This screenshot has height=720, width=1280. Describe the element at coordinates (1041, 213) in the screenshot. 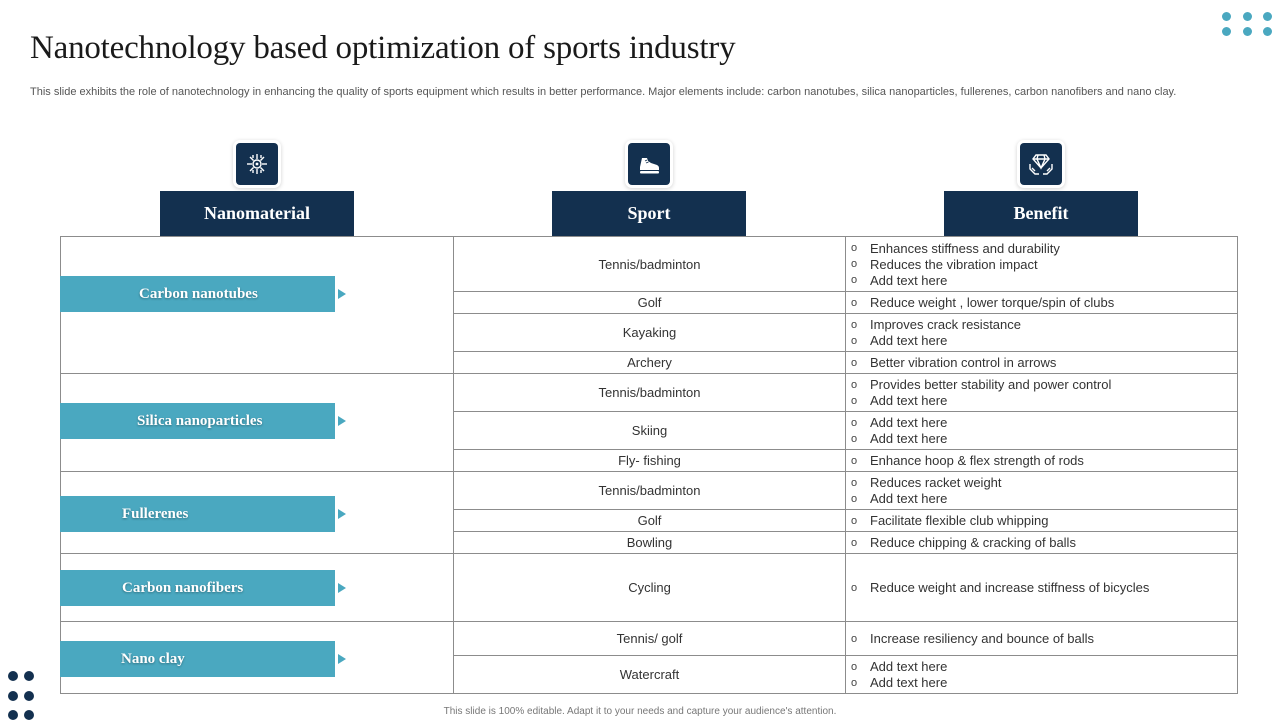

I see `column-header-benefit: Benefit` at that location.